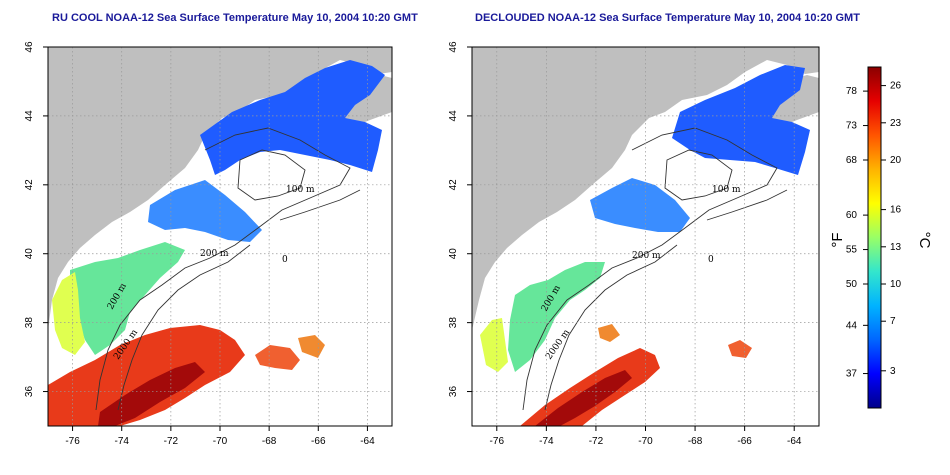 The width and height of the screenshot is (950, 475). Describe the element at coordinates (893, 321) in the screenshot. I see `colorbar-c-tick-label: 7` at that location.